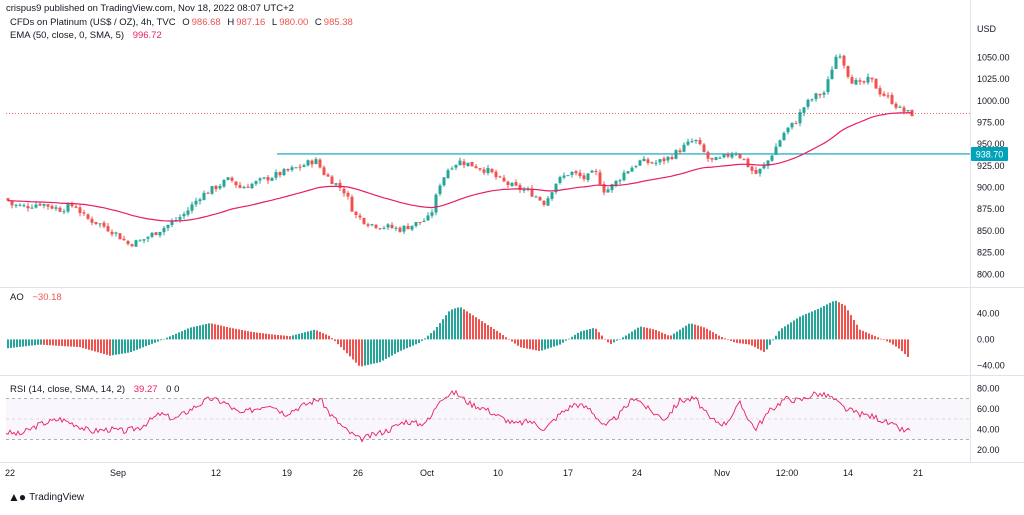 Image resolution: width=1024 pixels, height=515 pixels. What do you see at coordinates (848, 473) in the screenshot?
I see `time-tick-label: 14` at bounding box center [848, 473].